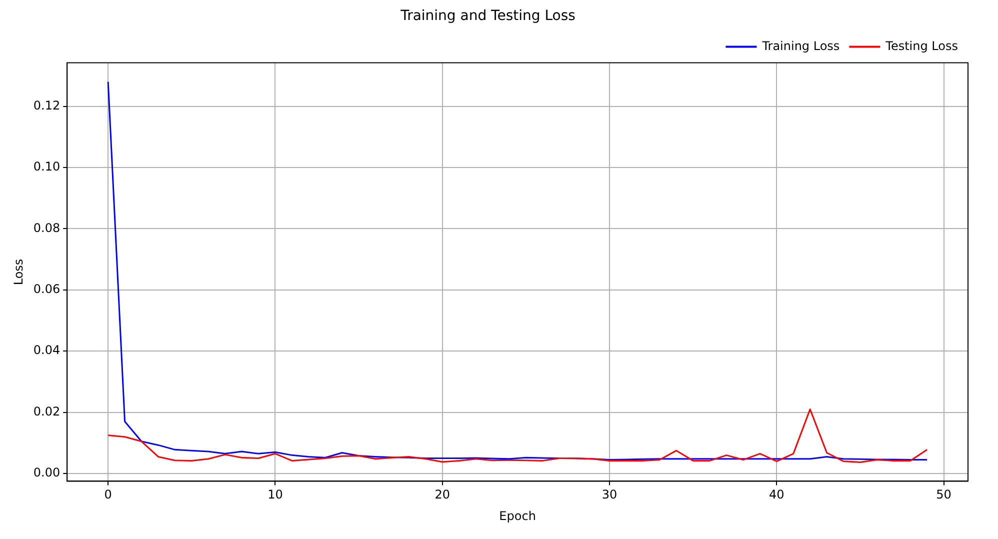 The width and height of the screenshot is (998, 539). Describe the element at coordinates (921, 45) in the screenshot. I see `legend-label: Testing Loss` at that location.